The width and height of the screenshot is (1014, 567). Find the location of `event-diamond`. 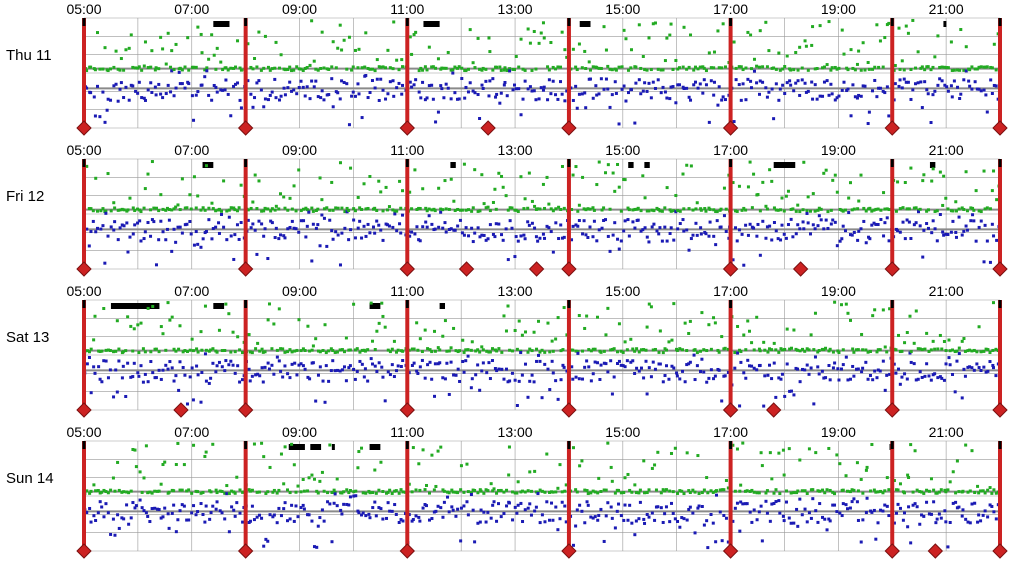

event-diamond is located at coordinates (488, 128).